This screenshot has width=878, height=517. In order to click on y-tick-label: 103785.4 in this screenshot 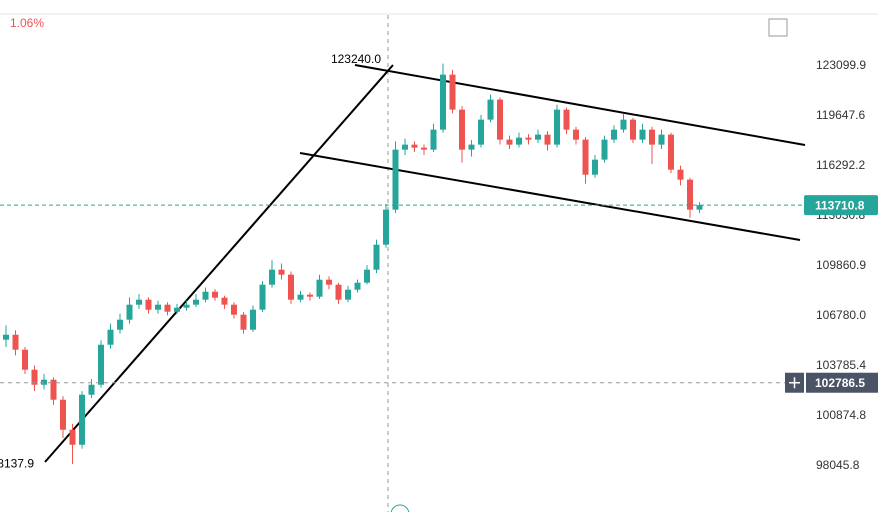, I will do `click(841, 365)`.